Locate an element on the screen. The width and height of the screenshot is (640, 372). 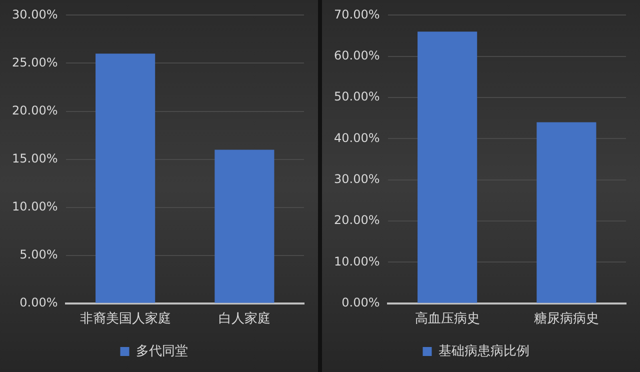
y-tick-label: 15.00% is located at coordinates (35, 158).